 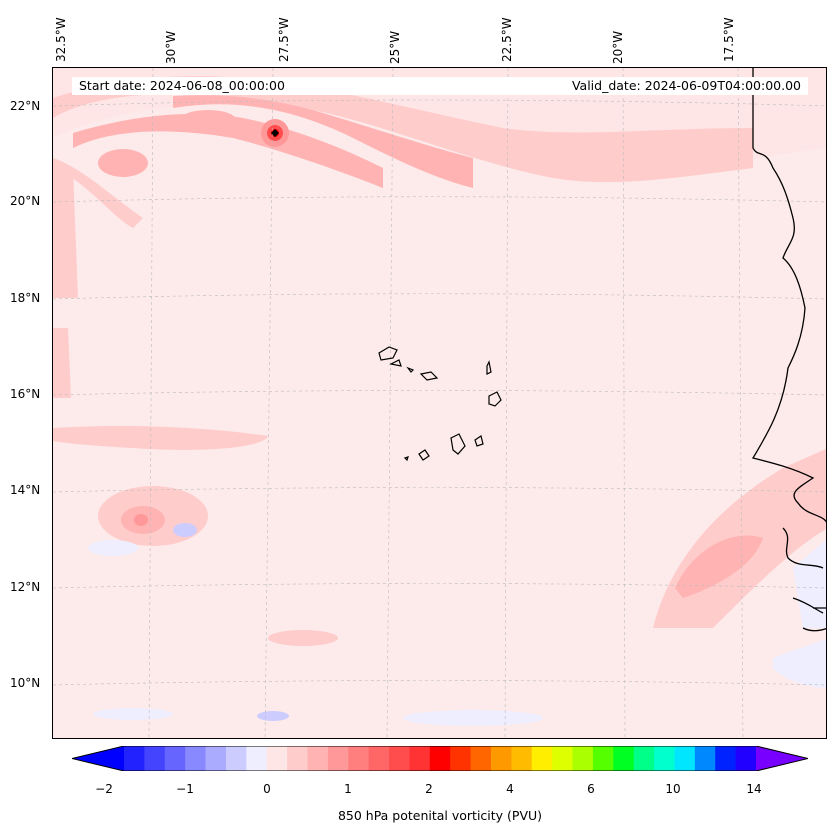 I want to click on lat-label-14n: 14°N, so click(x=25, y=490).